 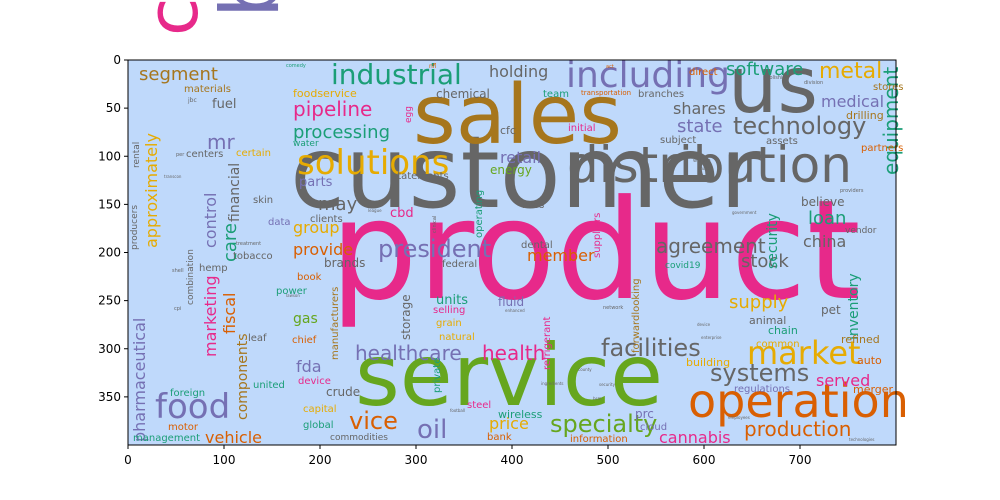 I want to click on word-brands: brands, so click(x=344, y=263).